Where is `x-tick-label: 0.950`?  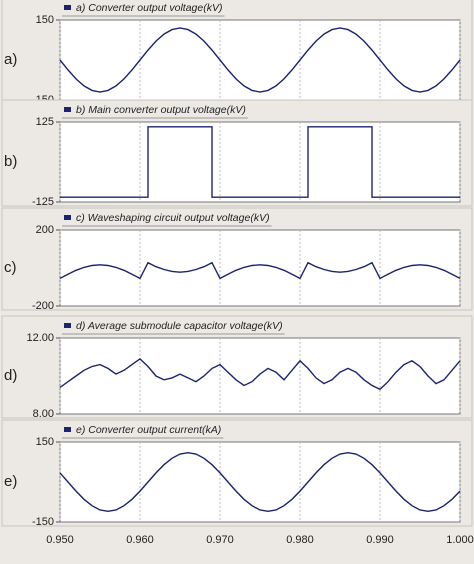 x-tick-label: 0.950 is located at coordinates (60, 540).